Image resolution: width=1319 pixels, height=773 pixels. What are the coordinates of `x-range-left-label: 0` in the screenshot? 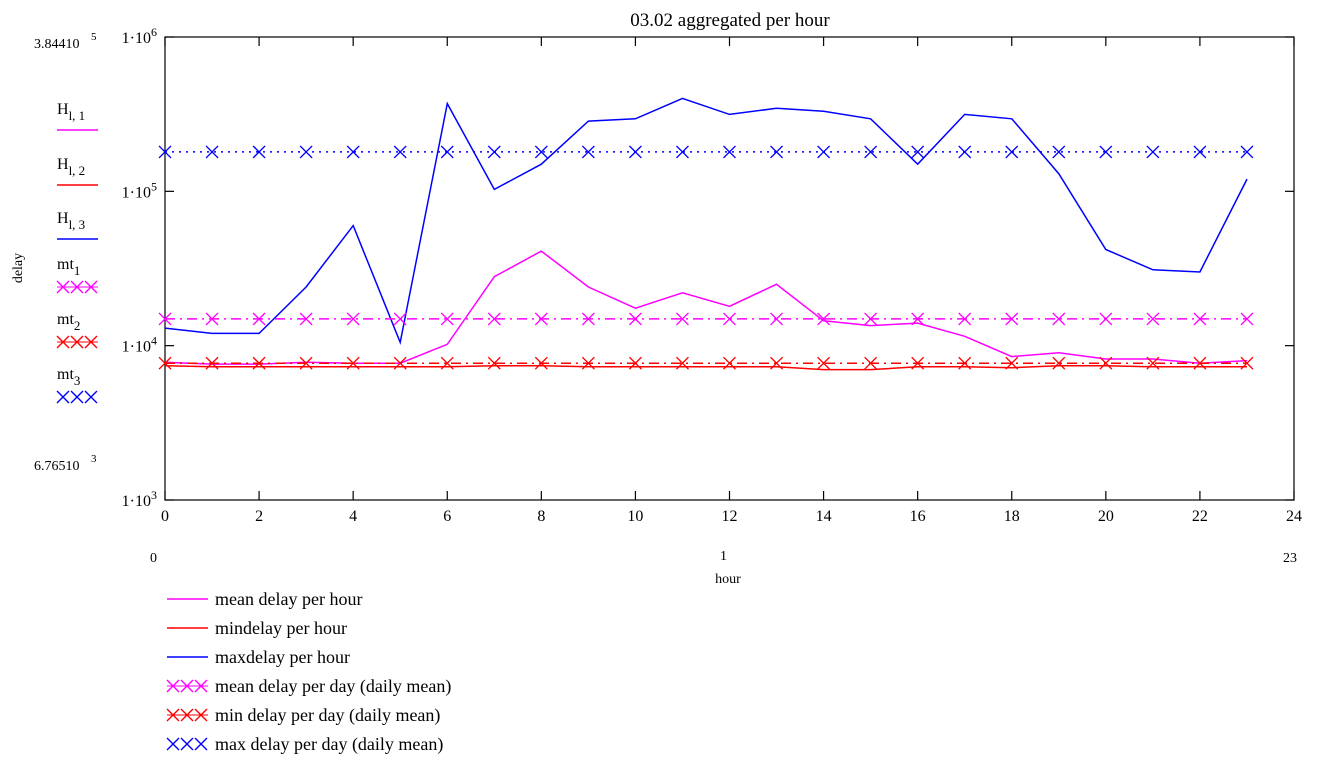 It's located at (153, 558).